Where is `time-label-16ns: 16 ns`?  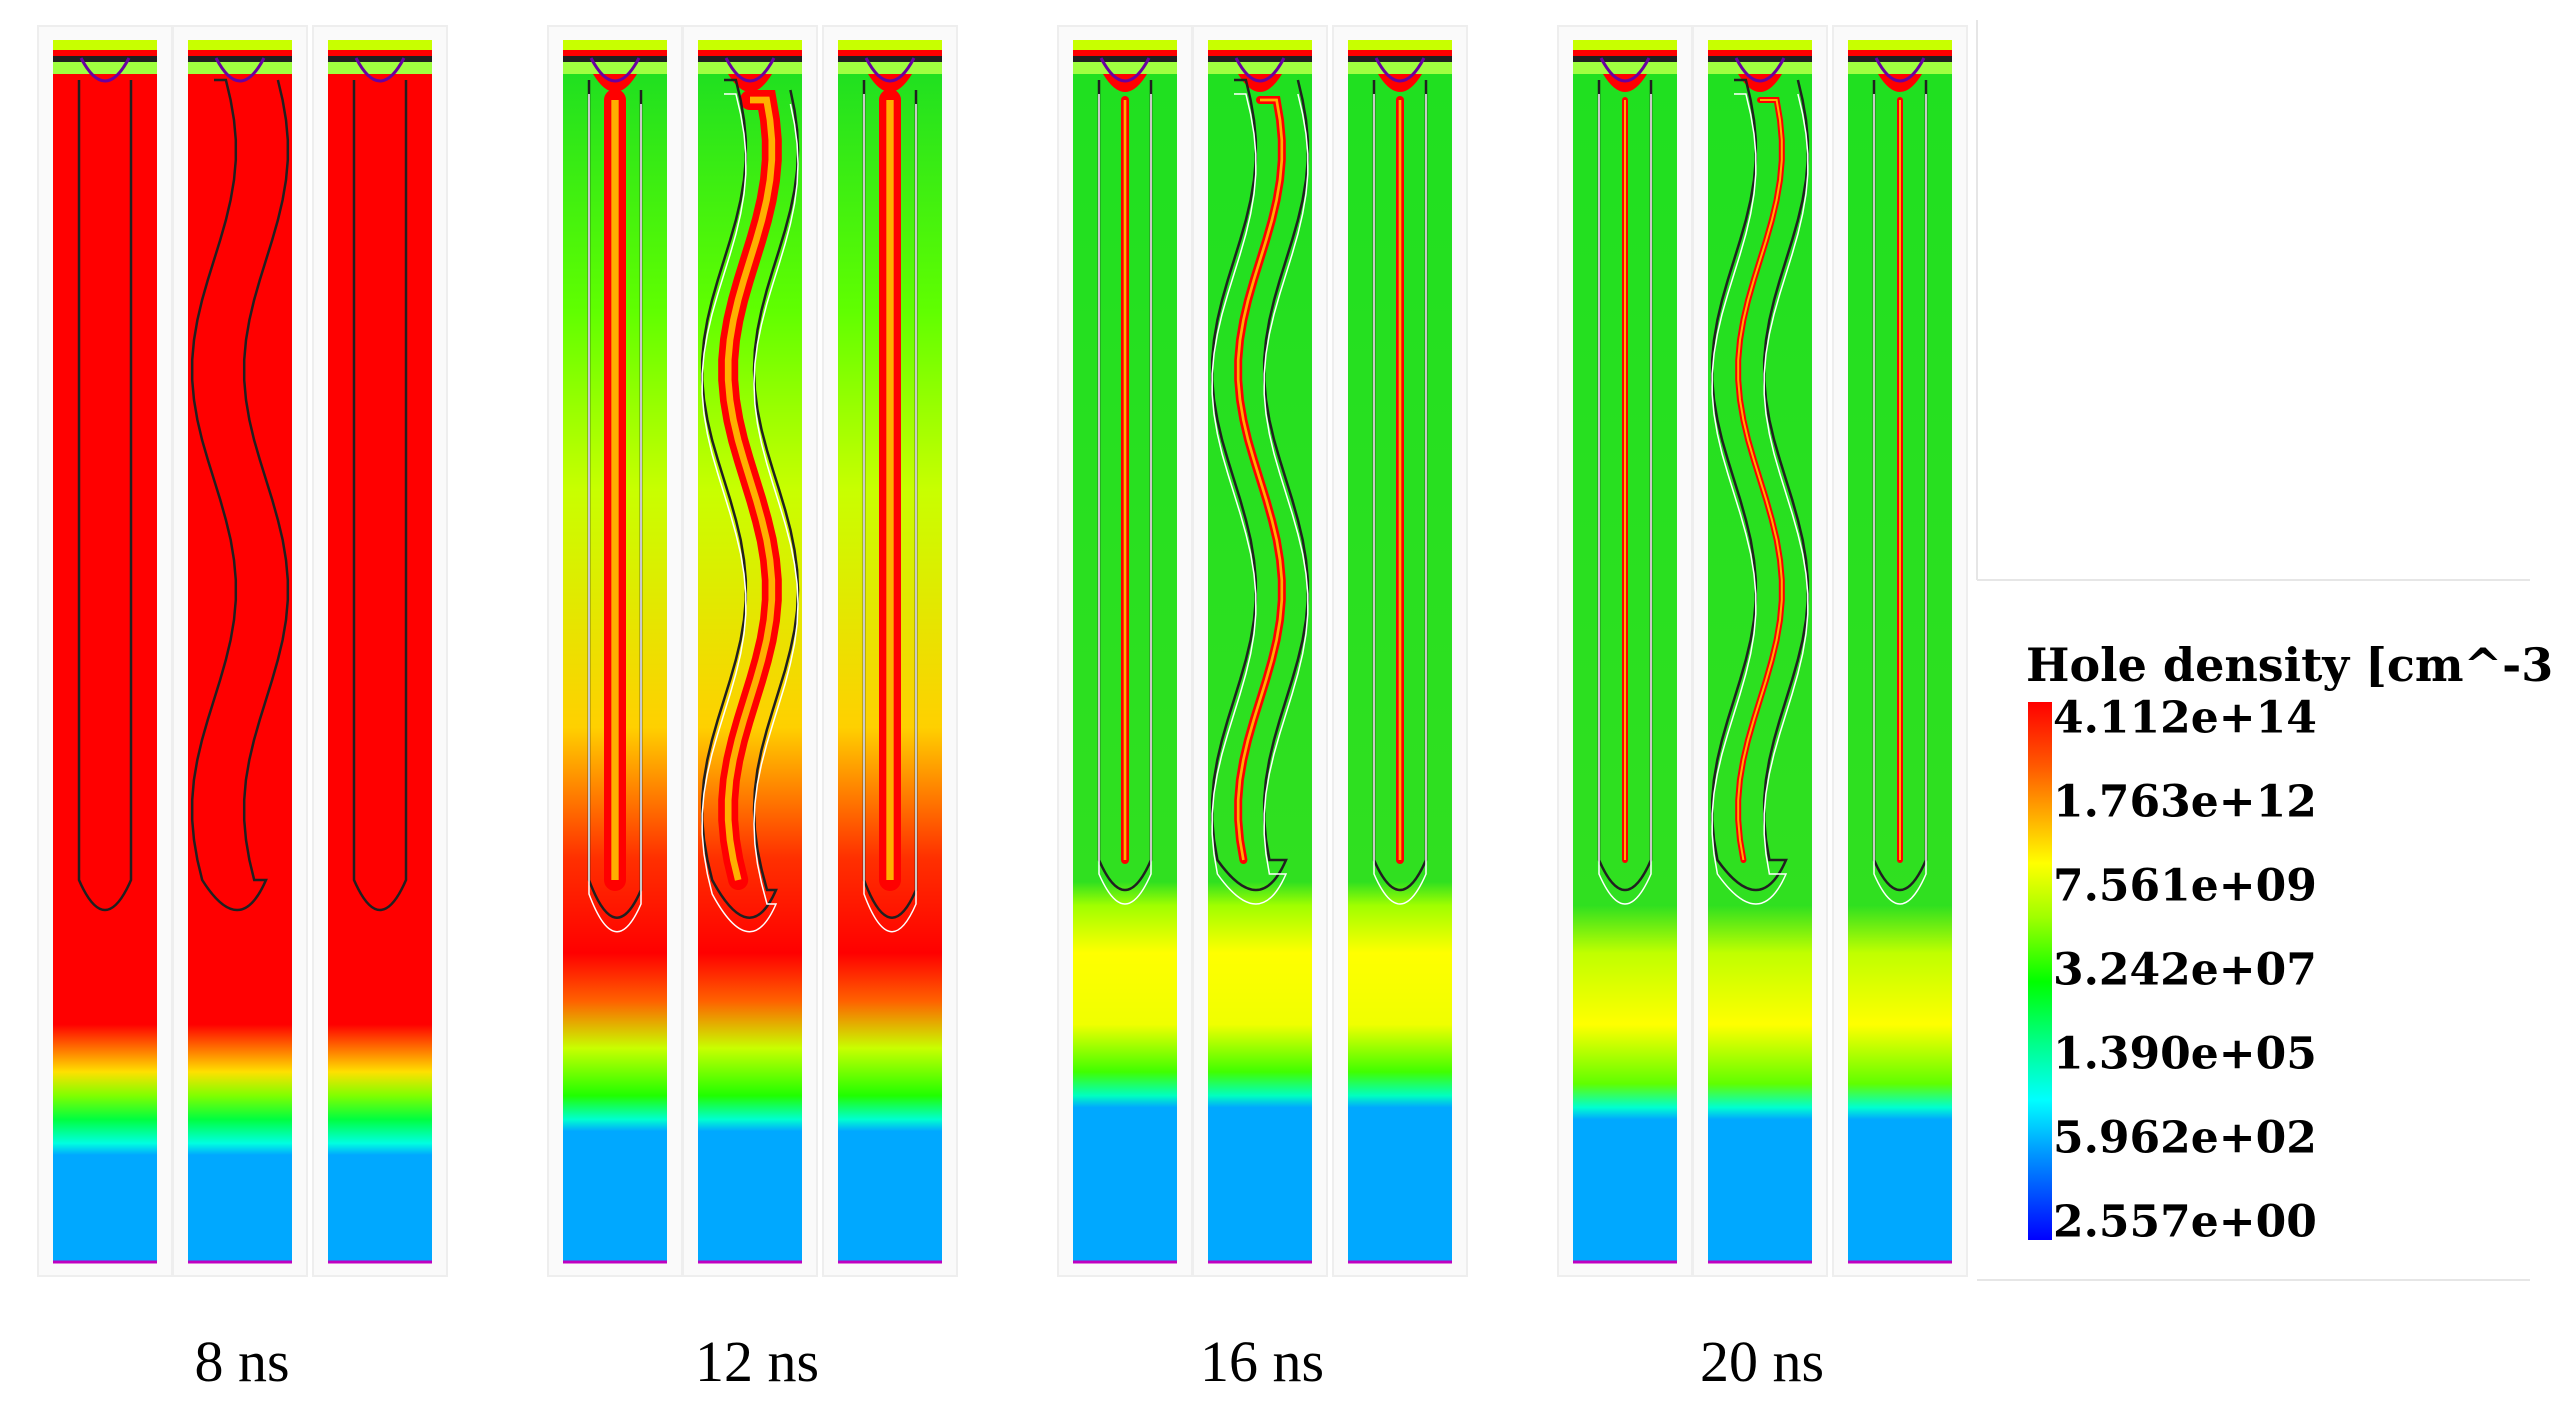 time-label-16ns: 16 ns is located at coordinates (1262, 1361).